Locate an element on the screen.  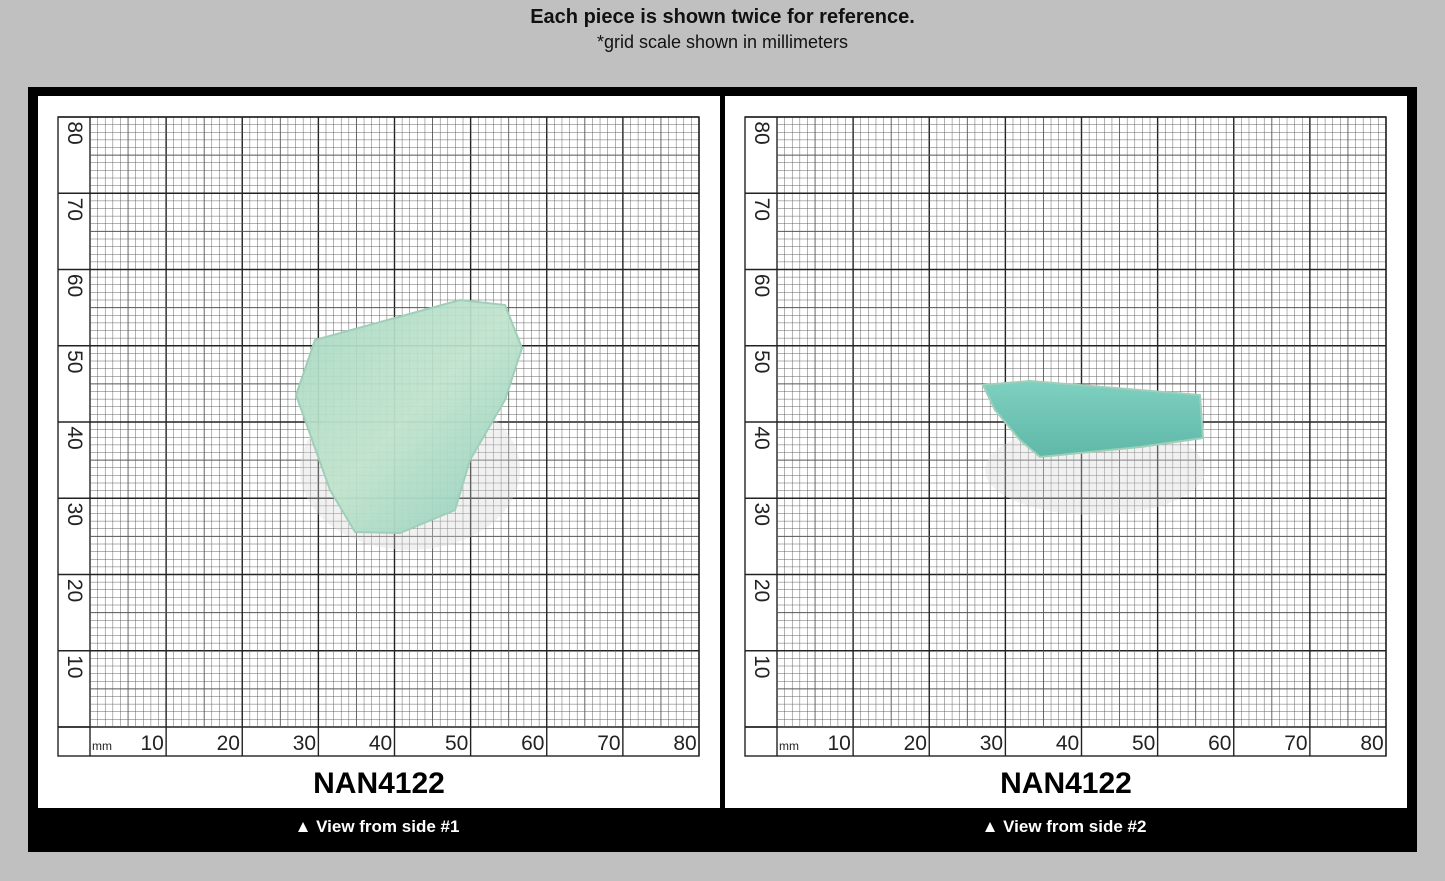
subtitle: *grid scale shown in millimeters is located at coordinates (722, 42).